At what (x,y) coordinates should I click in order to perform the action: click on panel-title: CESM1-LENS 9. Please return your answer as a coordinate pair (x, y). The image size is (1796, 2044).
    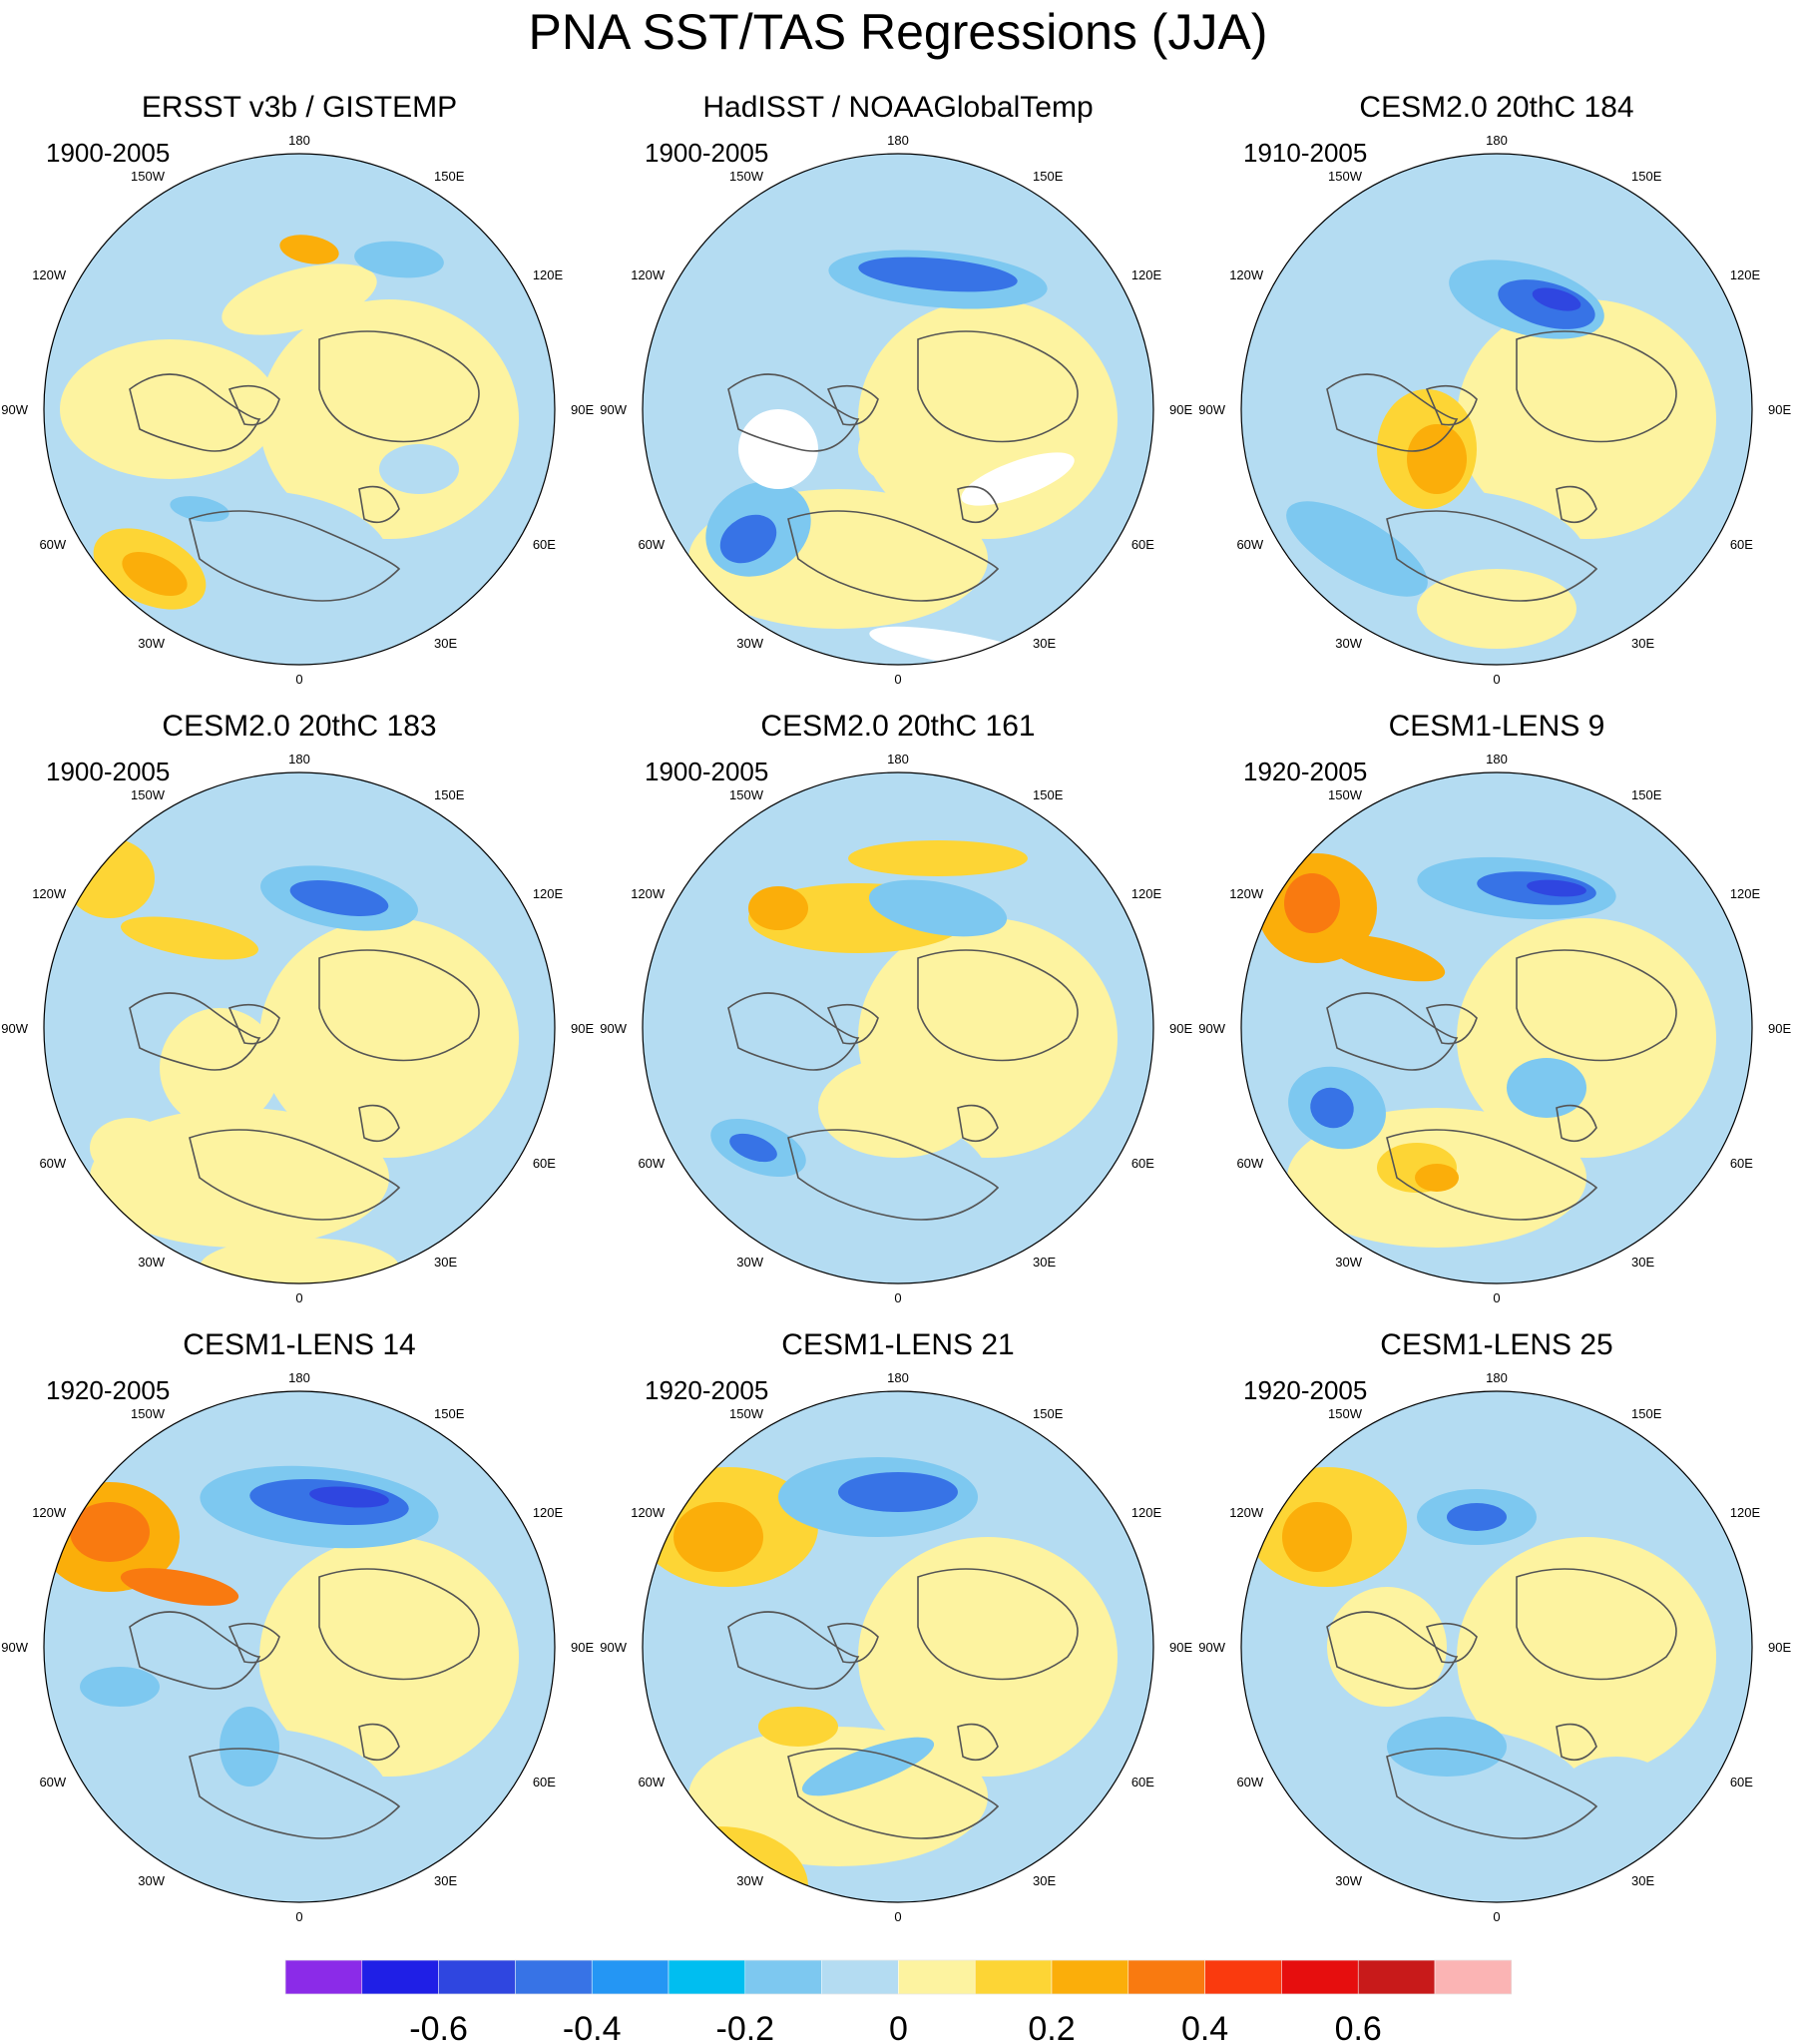
    Looking at the image, I should click on (1496, 726).